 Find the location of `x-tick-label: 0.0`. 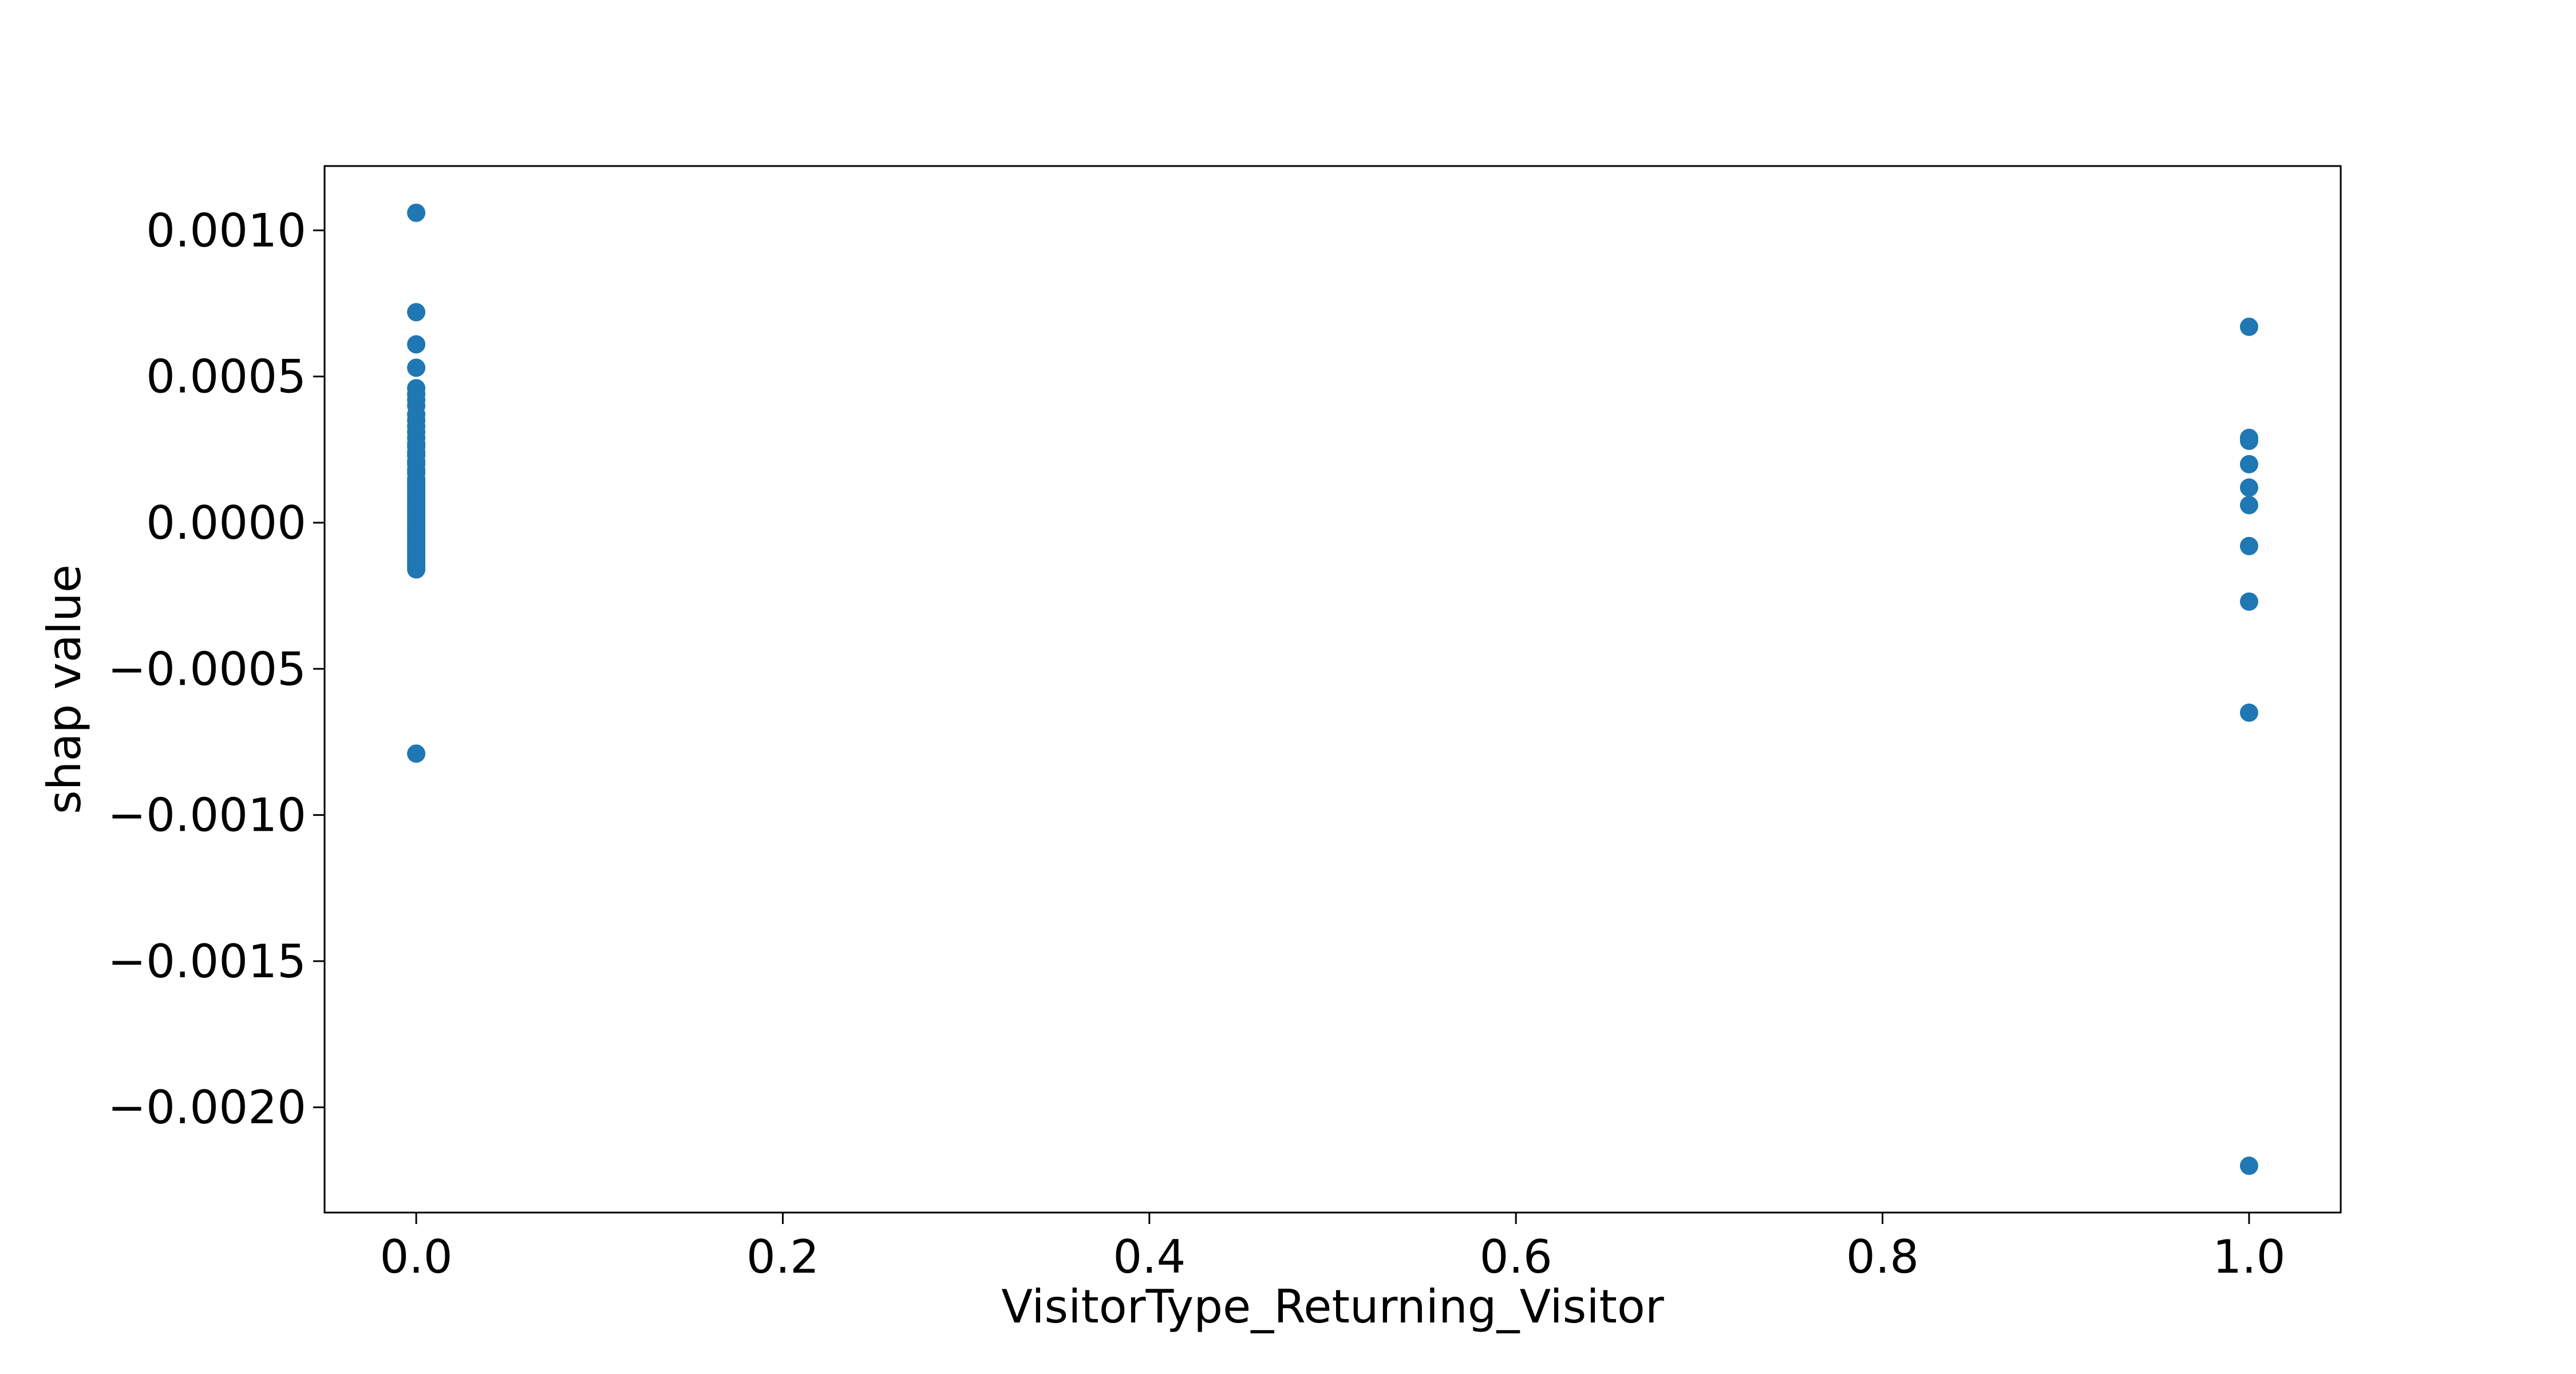

x-tick-label: 0.0 is located at coordinates (416, 1257).